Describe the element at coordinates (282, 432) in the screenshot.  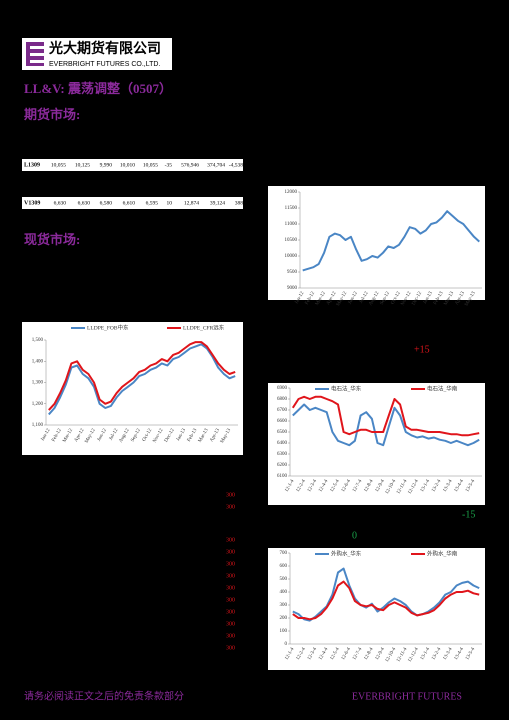
I see `y-tick-label: 6500` at that location.